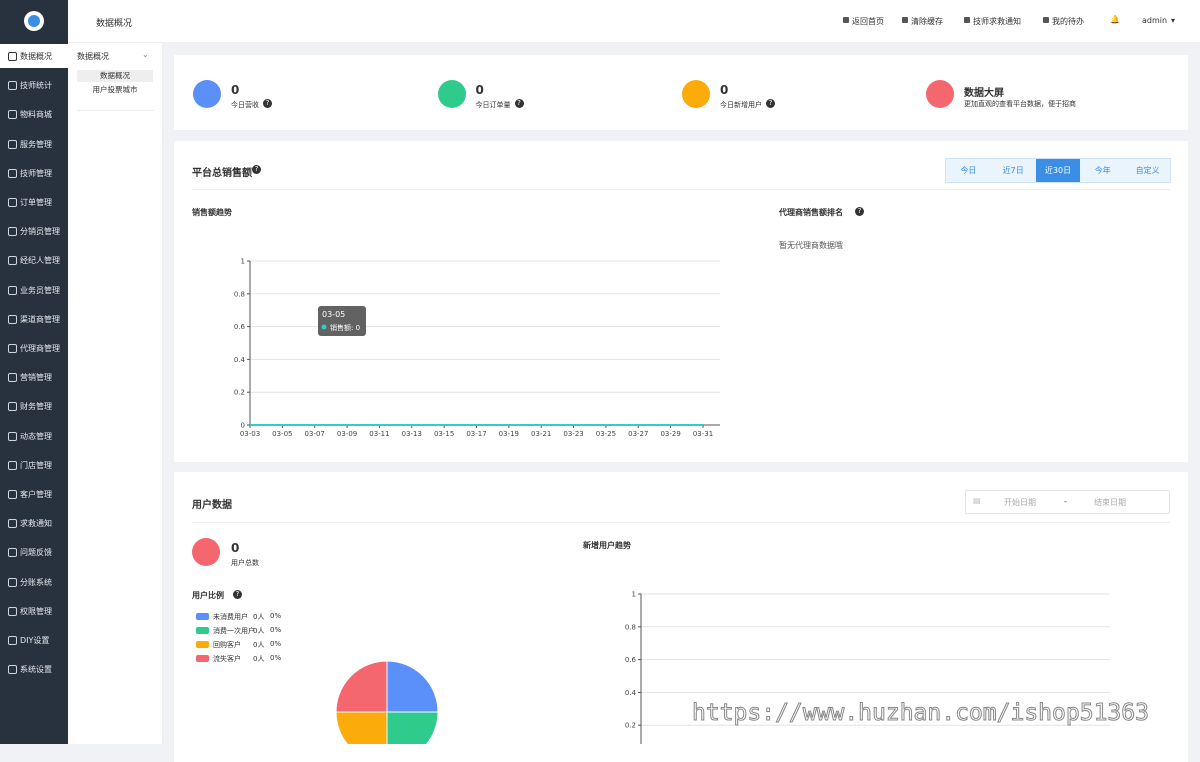 The width and height of the screenshot is (1200, 762). Describe the element at coordinates (227, 659) in the screenshot. I see `legend-label: 流失客户` at that location.